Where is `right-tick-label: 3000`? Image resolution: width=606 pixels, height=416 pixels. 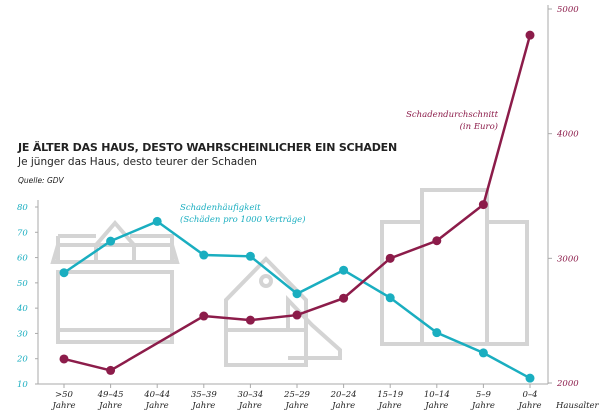
right-tick-label: 3000 is located at coordinates (568, 259).